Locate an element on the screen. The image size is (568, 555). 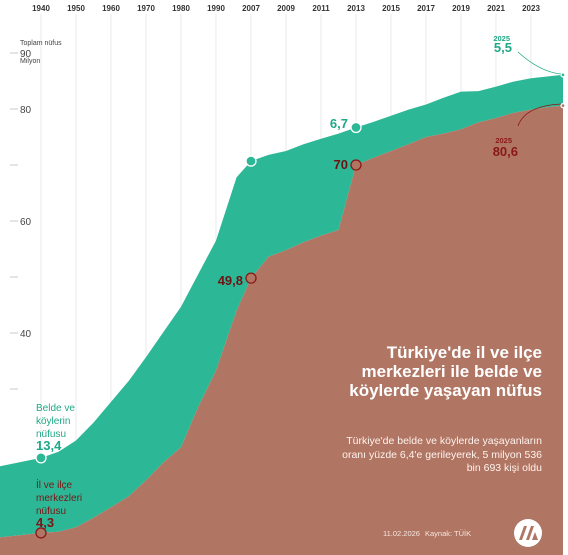
y-axis-label: Toplam nüfus is located at coordinates (41, 43).